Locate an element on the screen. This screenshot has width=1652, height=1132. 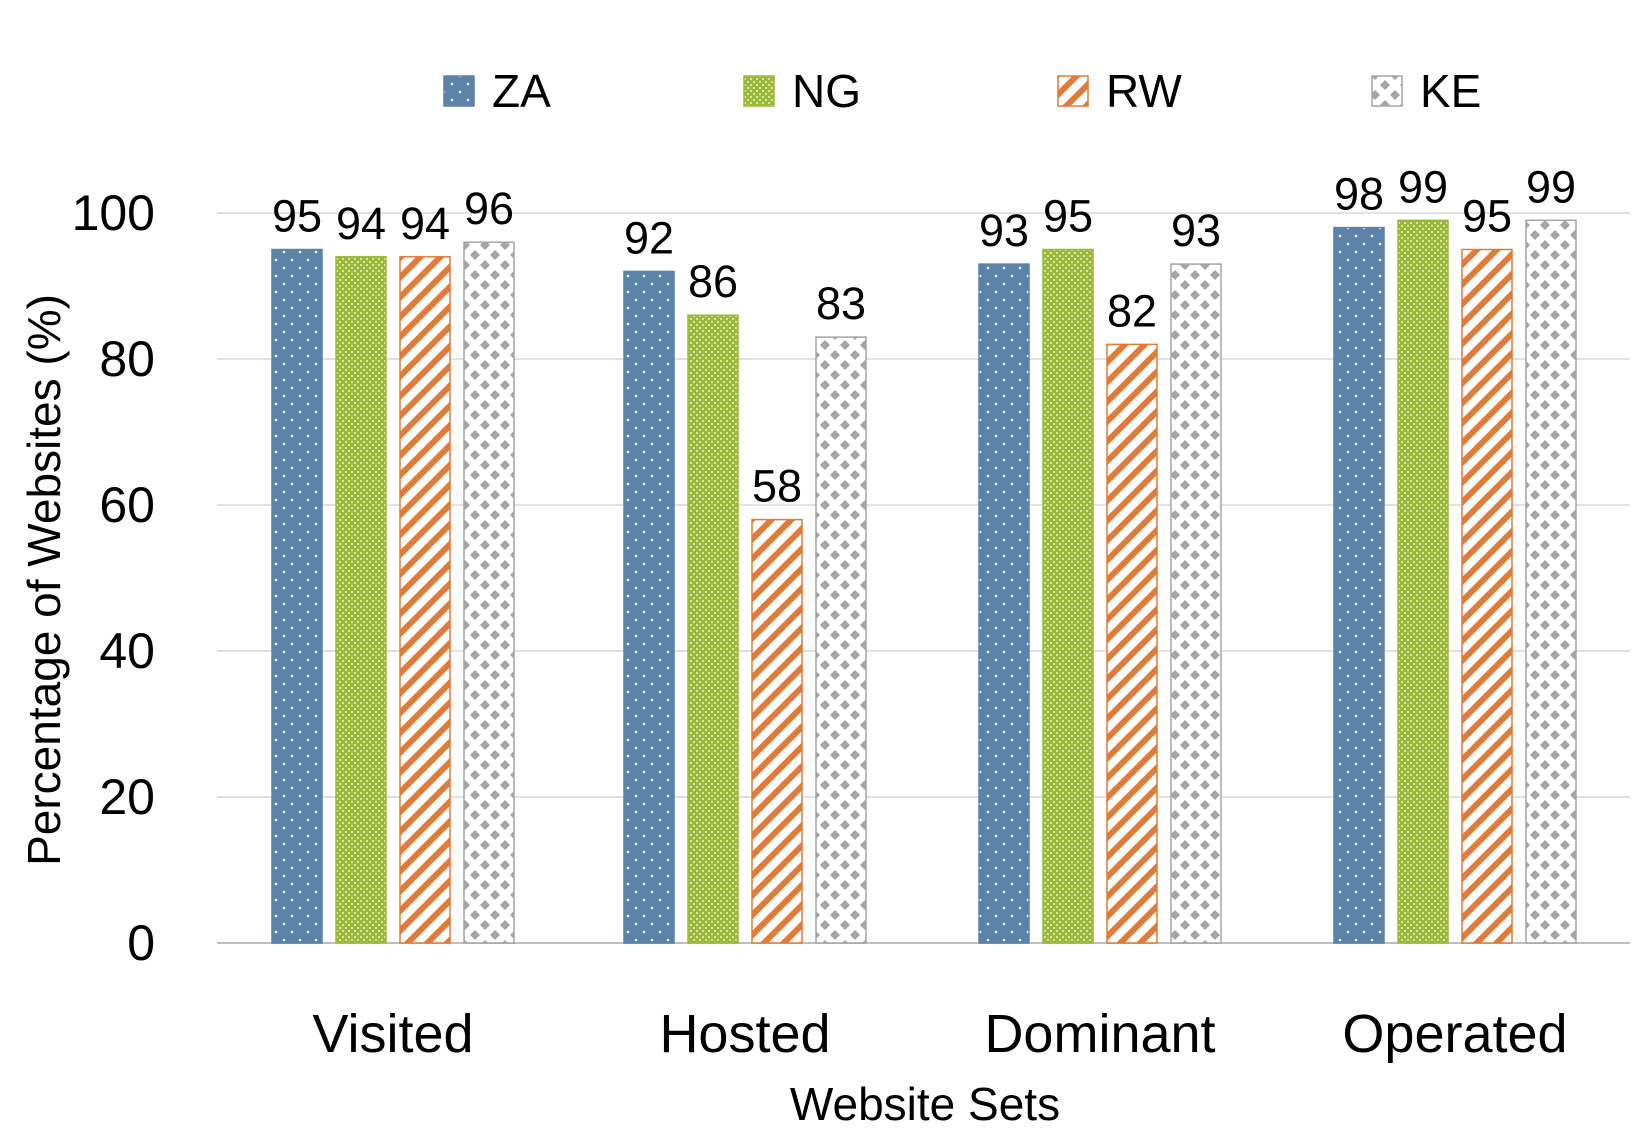
x-axis-title: Website Sets is located at coordinates (925, 1102).